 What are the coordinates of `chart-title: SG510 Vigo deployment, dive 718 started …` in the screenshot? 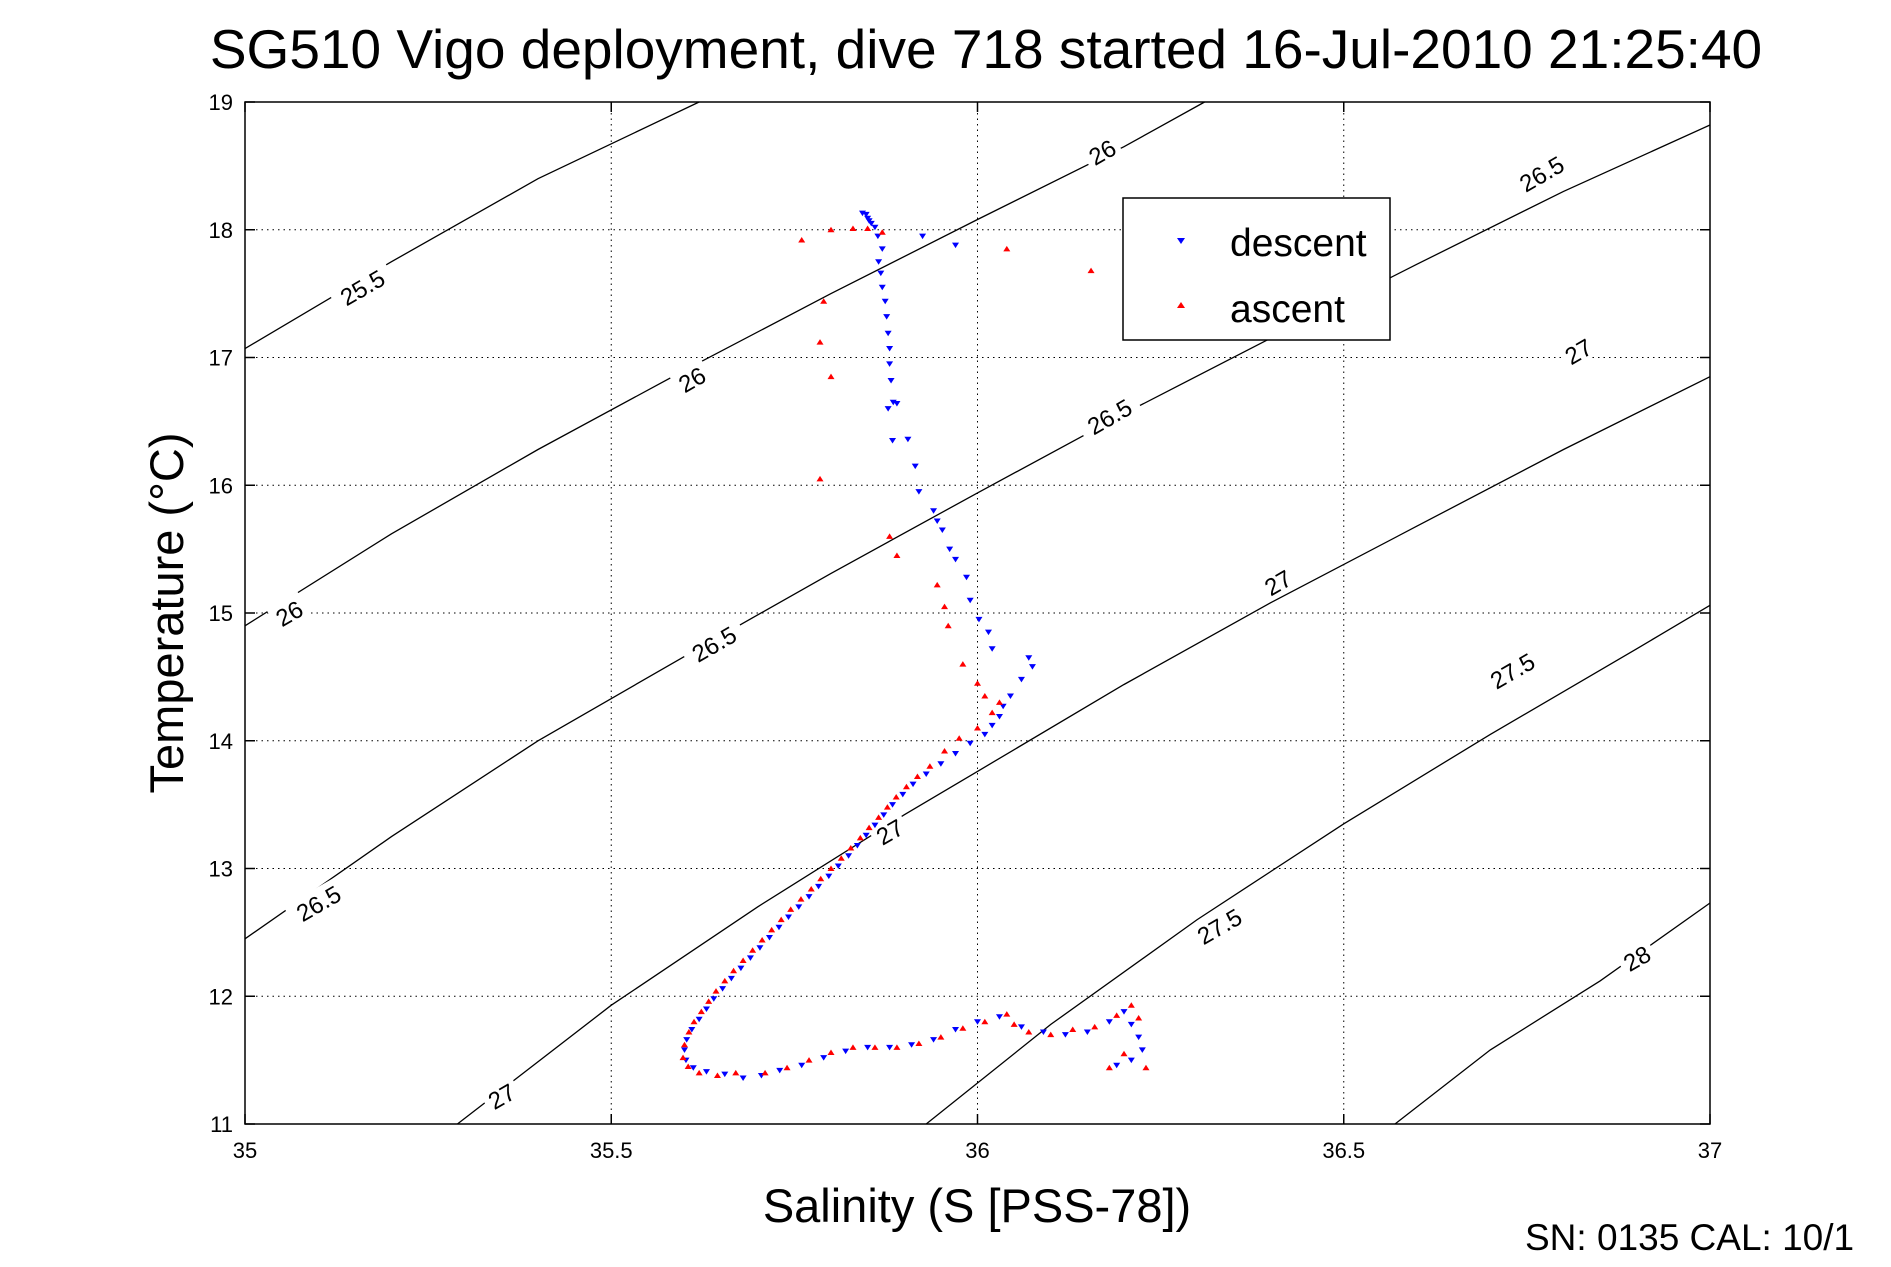 It's located at (986, 49).